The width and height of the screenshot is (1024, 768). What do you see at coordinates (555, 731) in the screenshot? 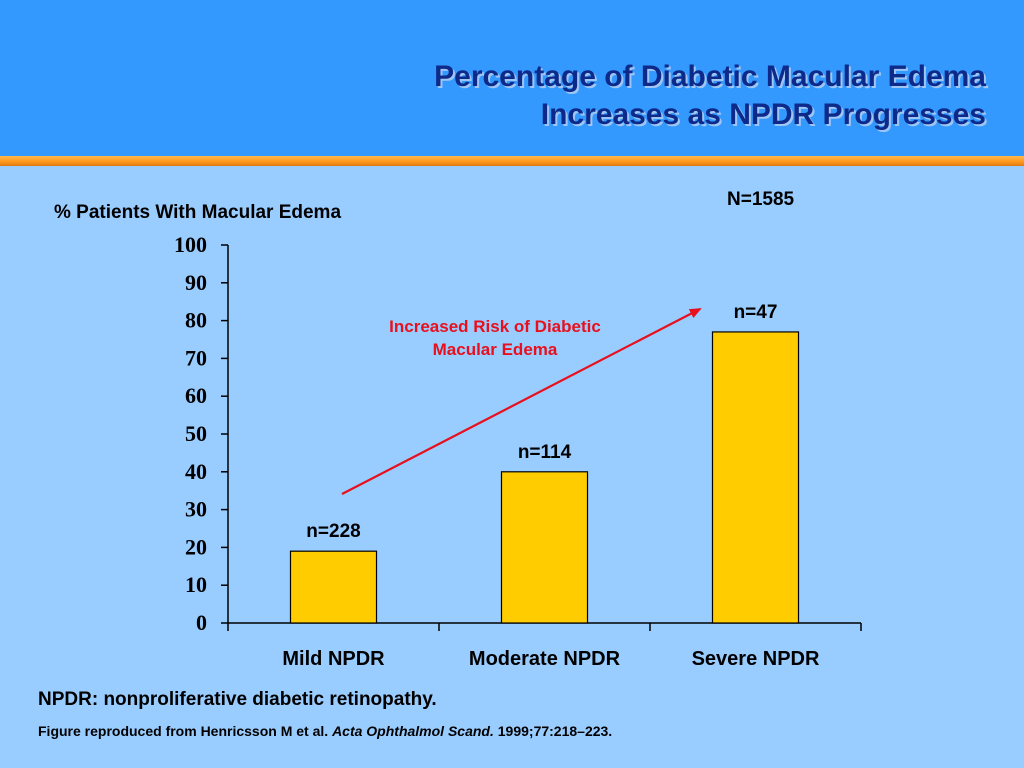
I see `citation-suffix: 1999;77:218–223.` at bounding box center [555, 731].